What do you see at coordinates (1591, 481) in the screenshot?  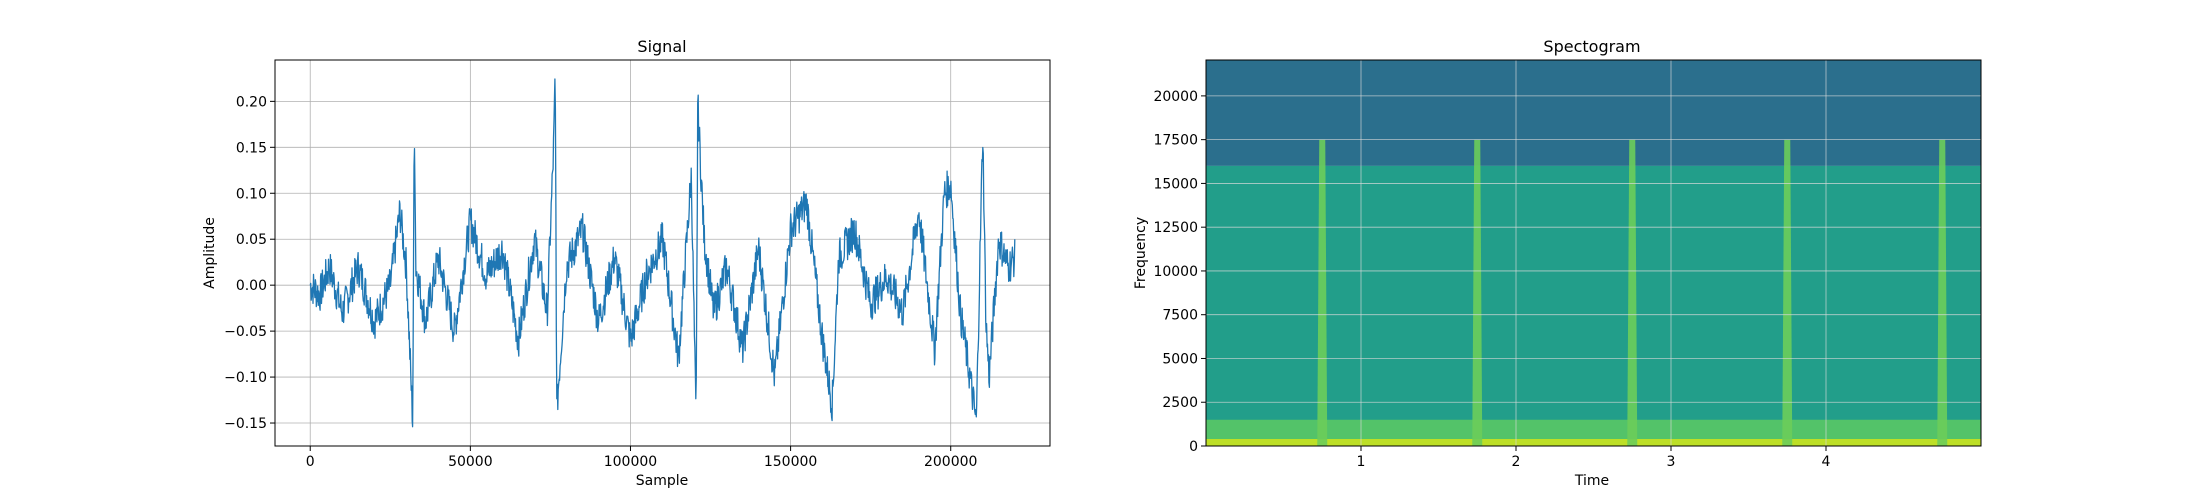 I see `spectrogram-x-axis-label: Time` at bounding box center [1591, 481].